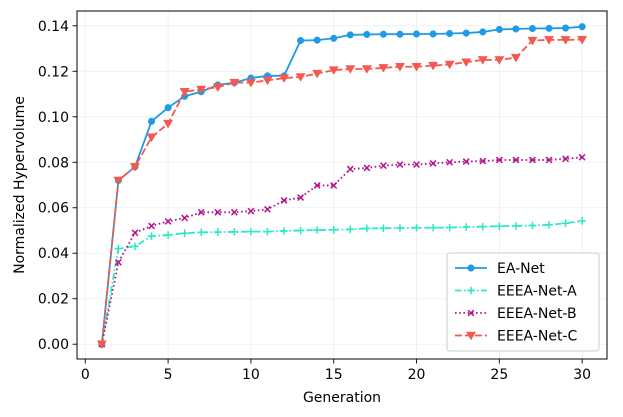  Describe the element at coordinates (85, 375) in the screenshot. I see `x-tick-label: 0` at that location.